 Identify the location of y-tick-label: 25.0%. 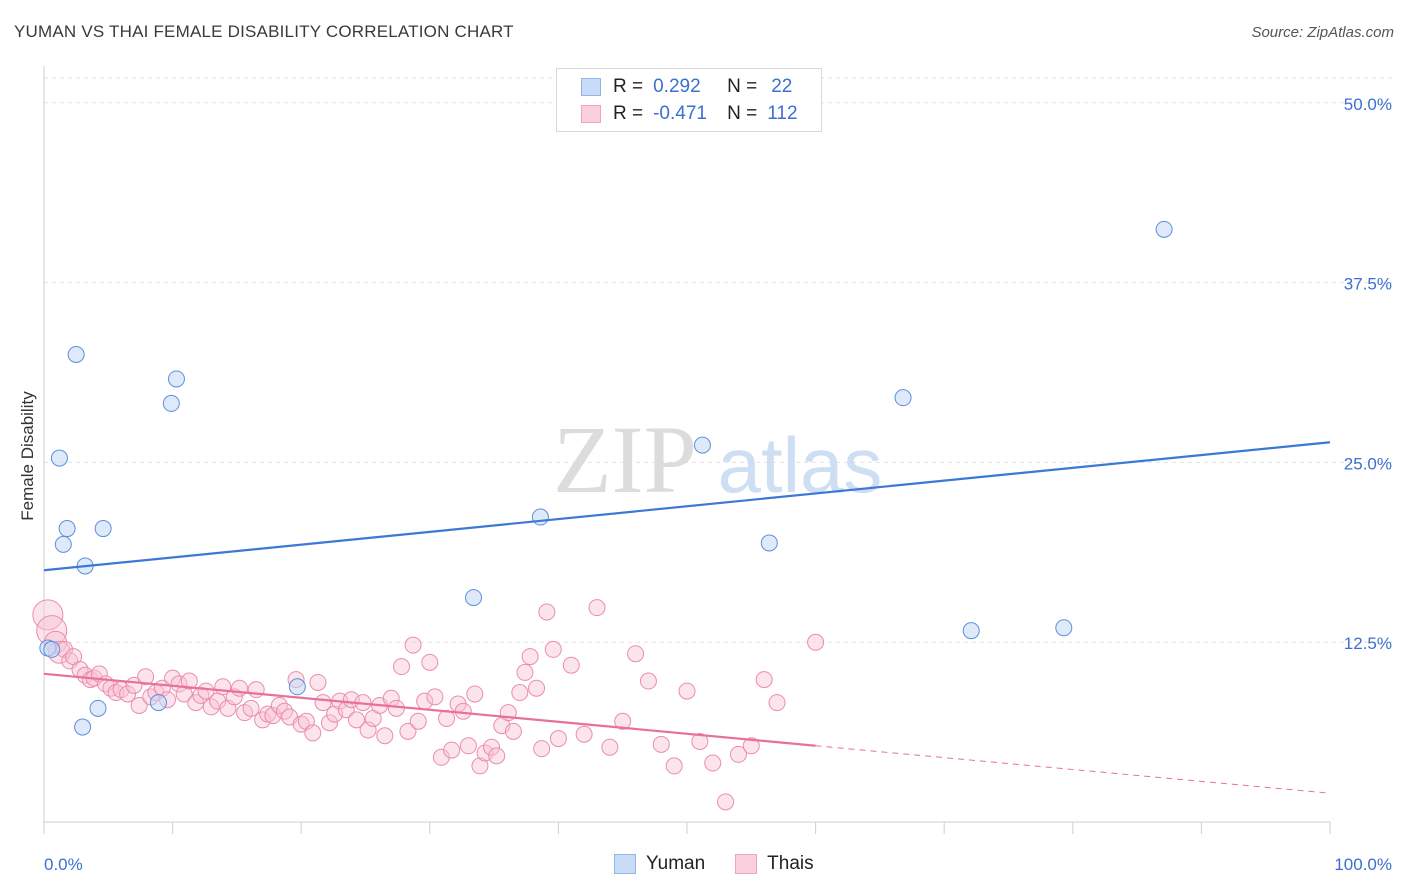
(1368, 463).